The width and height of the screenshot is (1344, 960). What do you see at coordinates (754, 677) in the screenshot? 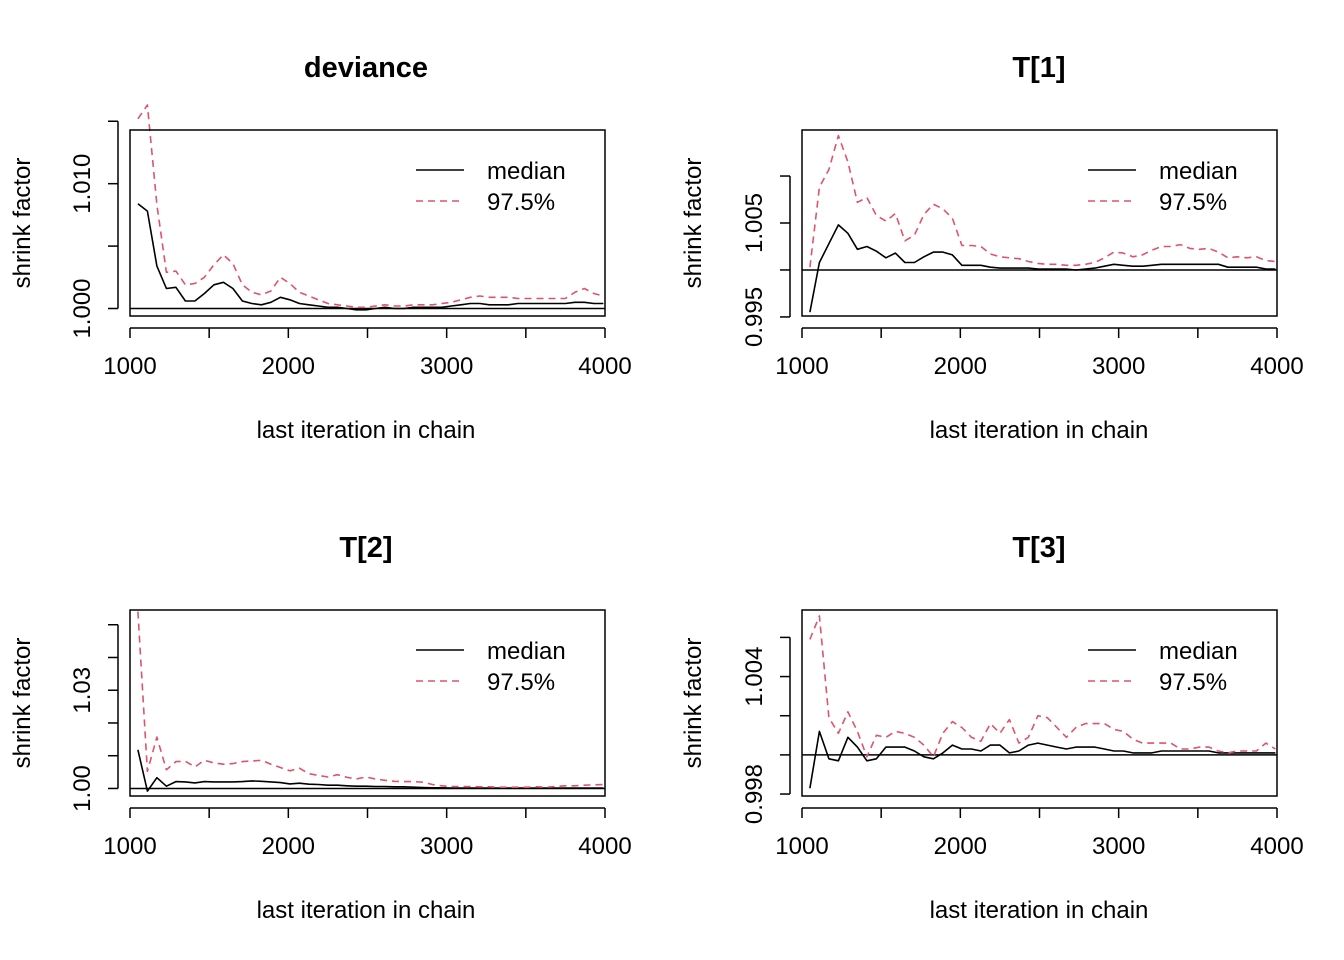
I see `y-tick-label: 1.004` at bounding box center [754, 677].